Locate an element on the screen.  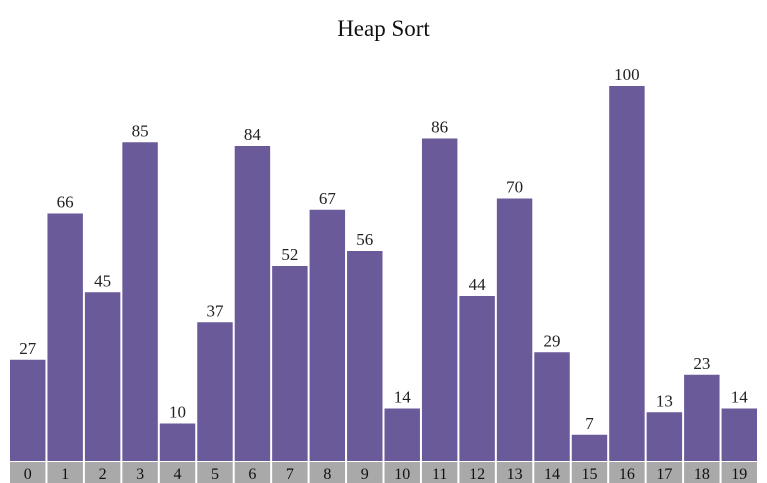
index-label-8: 8 is located at coordinates (327, 474).